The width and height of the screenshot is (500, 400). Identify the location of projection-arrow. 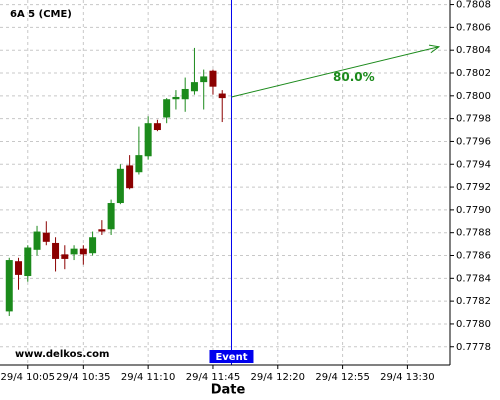
(335, 72).